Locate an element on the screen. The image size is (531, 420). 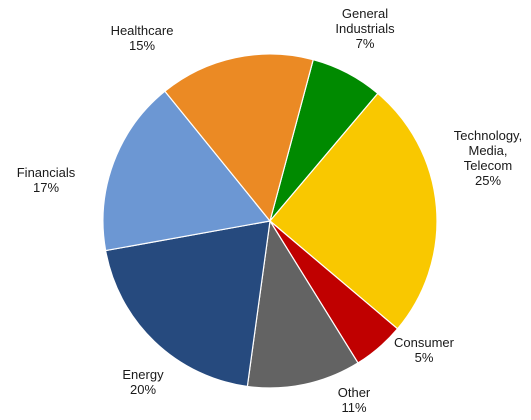
slice-label-line: Healthcare is located at coordinates (142, 30).